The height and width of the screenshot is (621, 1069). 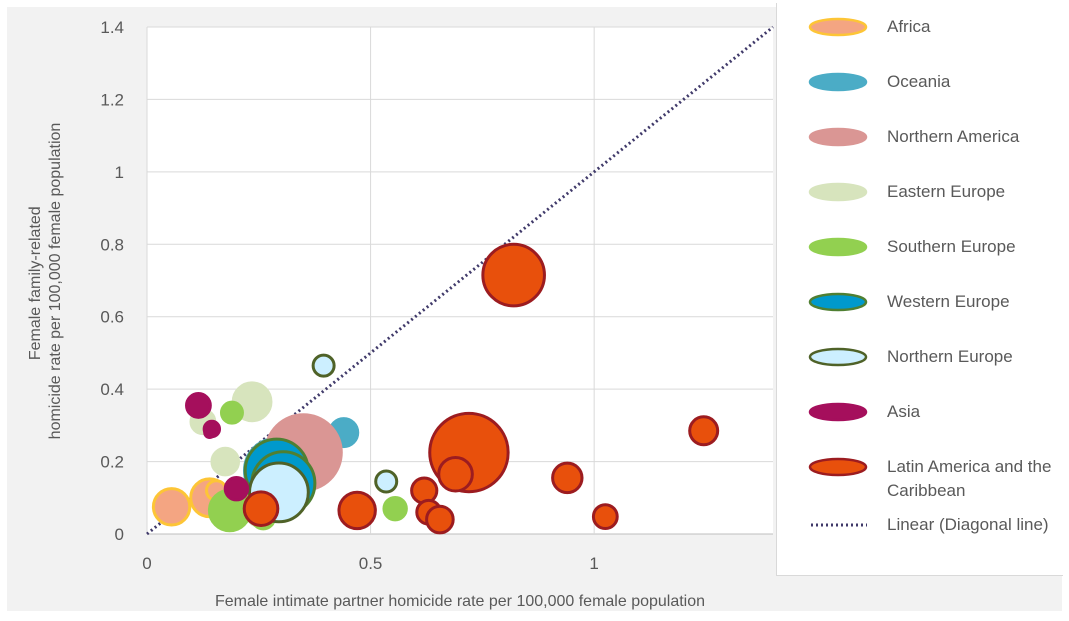 What do you see at coordinates (35, 283) in the screenshot?
I see `y-axis-title-line-1: Female family-related` at bounding box center [35, 283].